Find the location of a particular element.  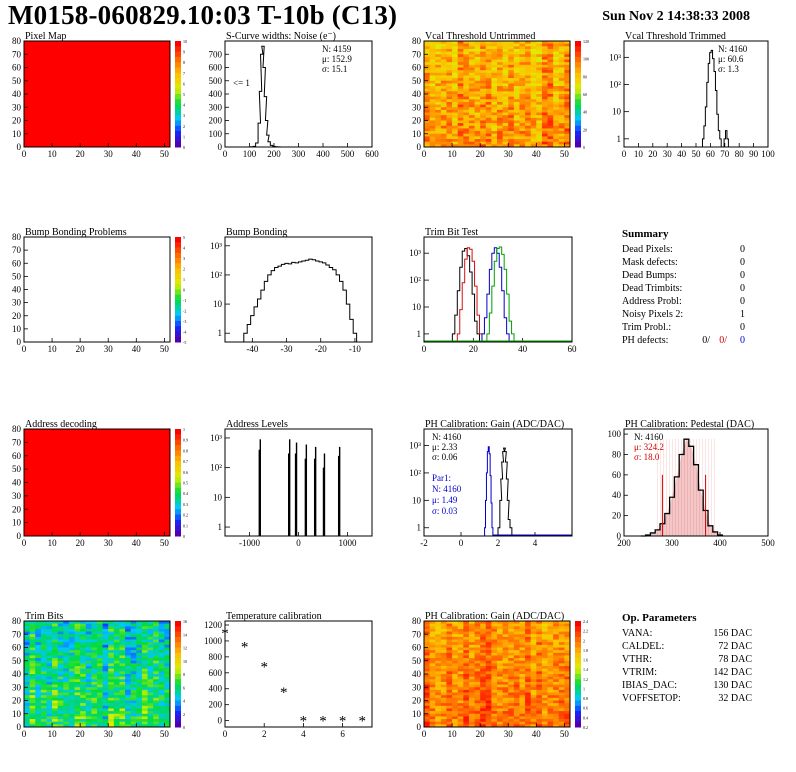

x-tick-label: 400 is located at coordinates (720, 543).